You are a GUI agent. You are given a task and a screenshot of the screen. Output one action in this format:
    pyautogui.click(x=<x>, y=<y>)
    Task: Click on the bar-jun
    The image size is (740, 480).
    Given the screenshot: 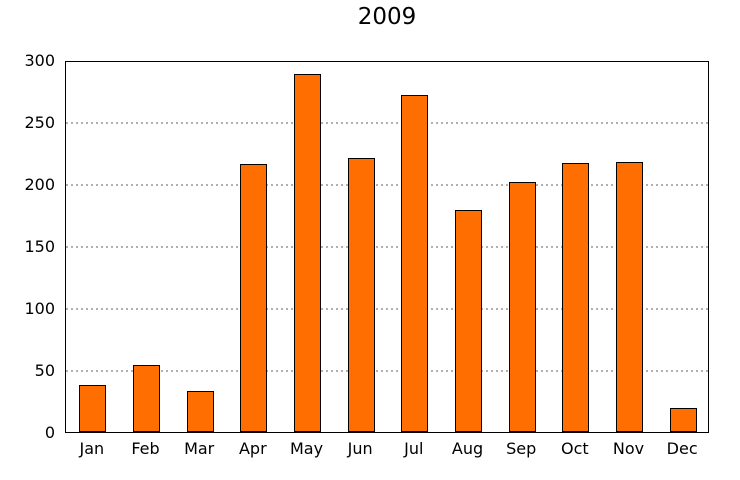 What is the action you would take?
    pyautogui.click(x=361, y=294)
    